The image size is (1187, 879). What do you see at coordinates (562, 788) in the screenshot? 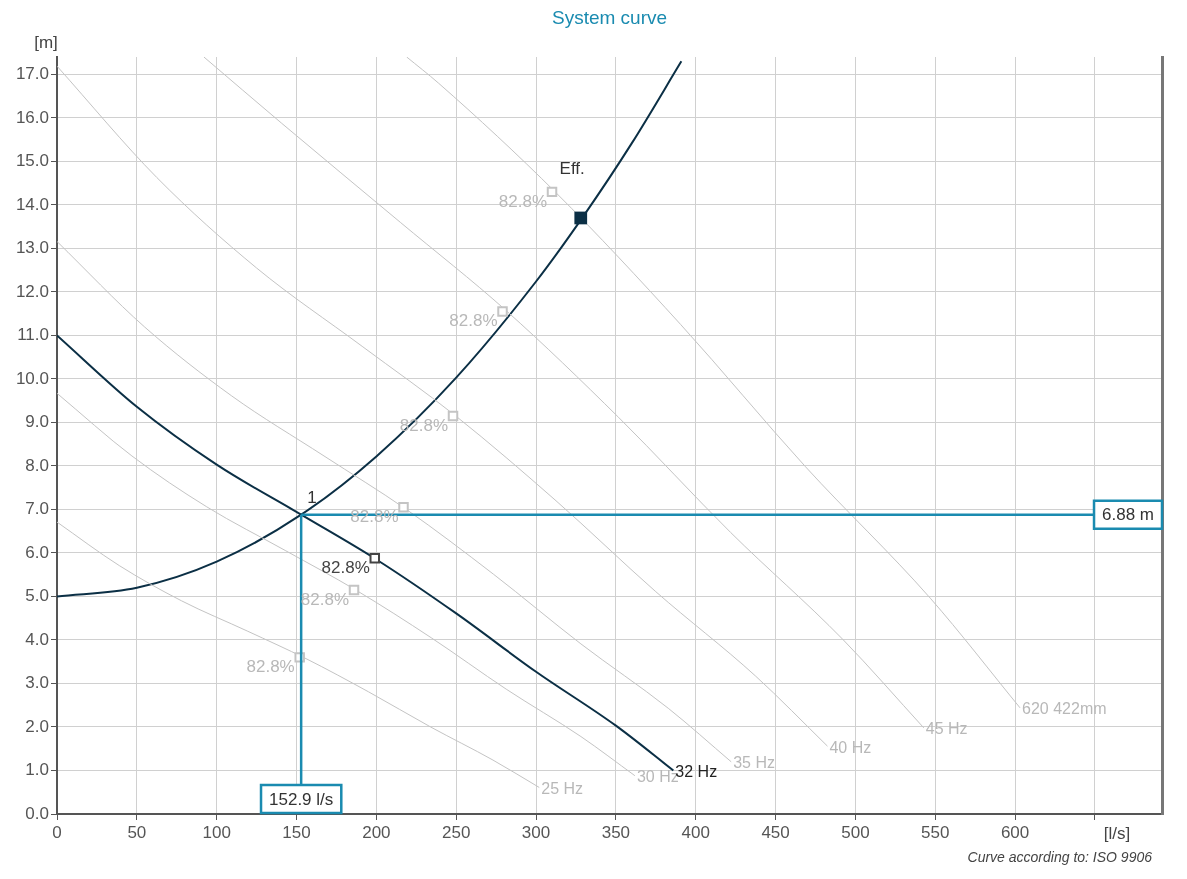
I see `series-label: 25 Hz` at bounding box center [562, 788].